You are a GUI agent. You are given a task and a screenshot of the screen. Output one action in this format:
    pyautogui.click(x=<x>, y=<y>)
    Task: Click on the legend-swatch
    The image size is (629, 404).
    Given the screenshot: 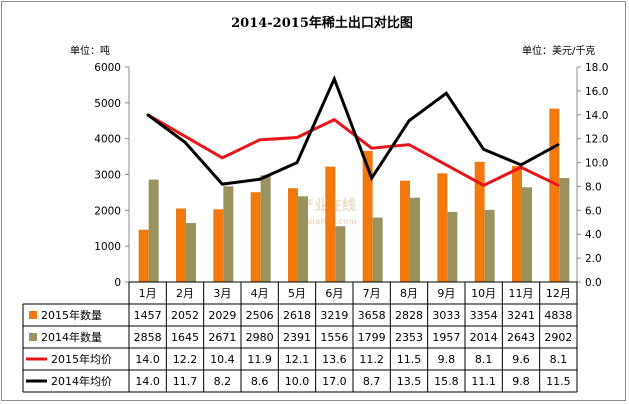 What is the action you would take?
    pyautogui.click(x=33, y=315)
    